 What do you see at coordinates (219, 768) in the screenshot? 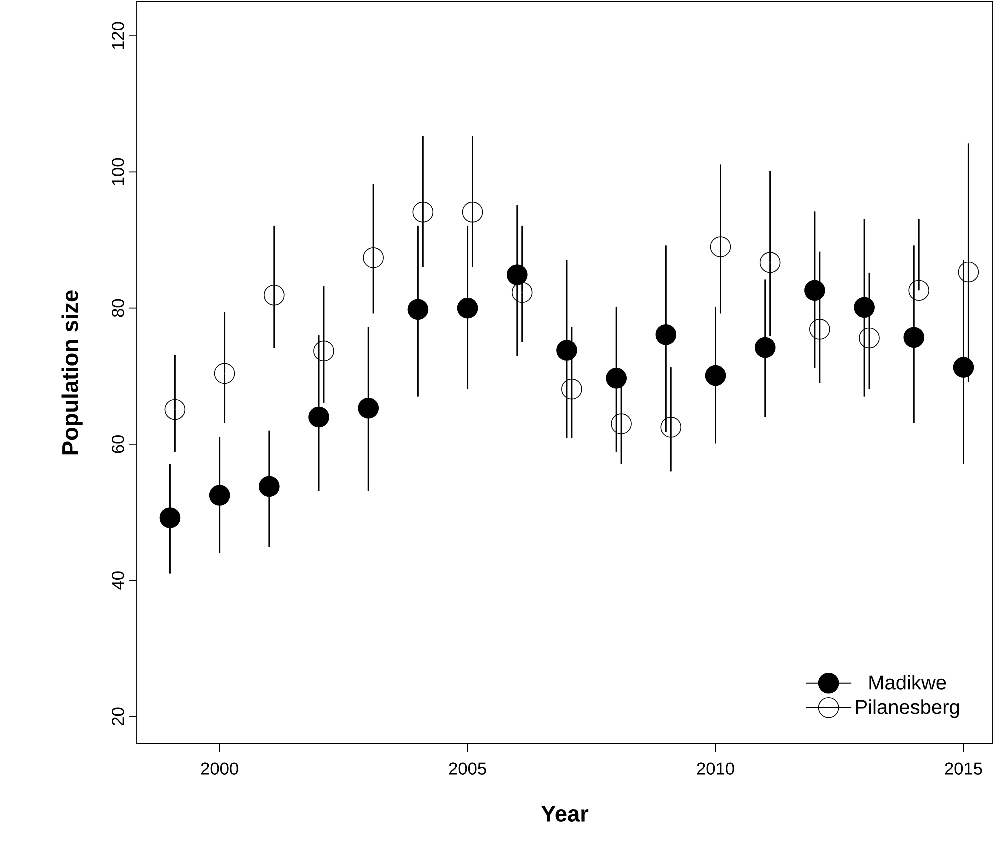
I see `x-tick-label: 2000` at bounding box center [219, 768].